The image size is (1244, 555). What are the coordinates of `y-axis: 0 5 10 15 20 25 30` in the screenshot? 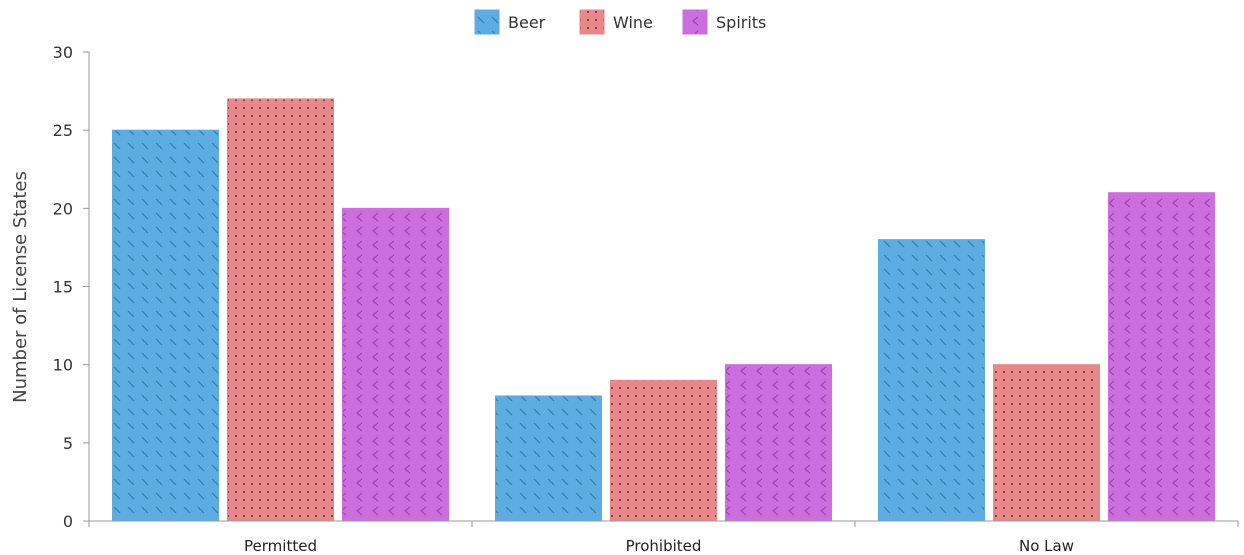 It's located at (71, 287).